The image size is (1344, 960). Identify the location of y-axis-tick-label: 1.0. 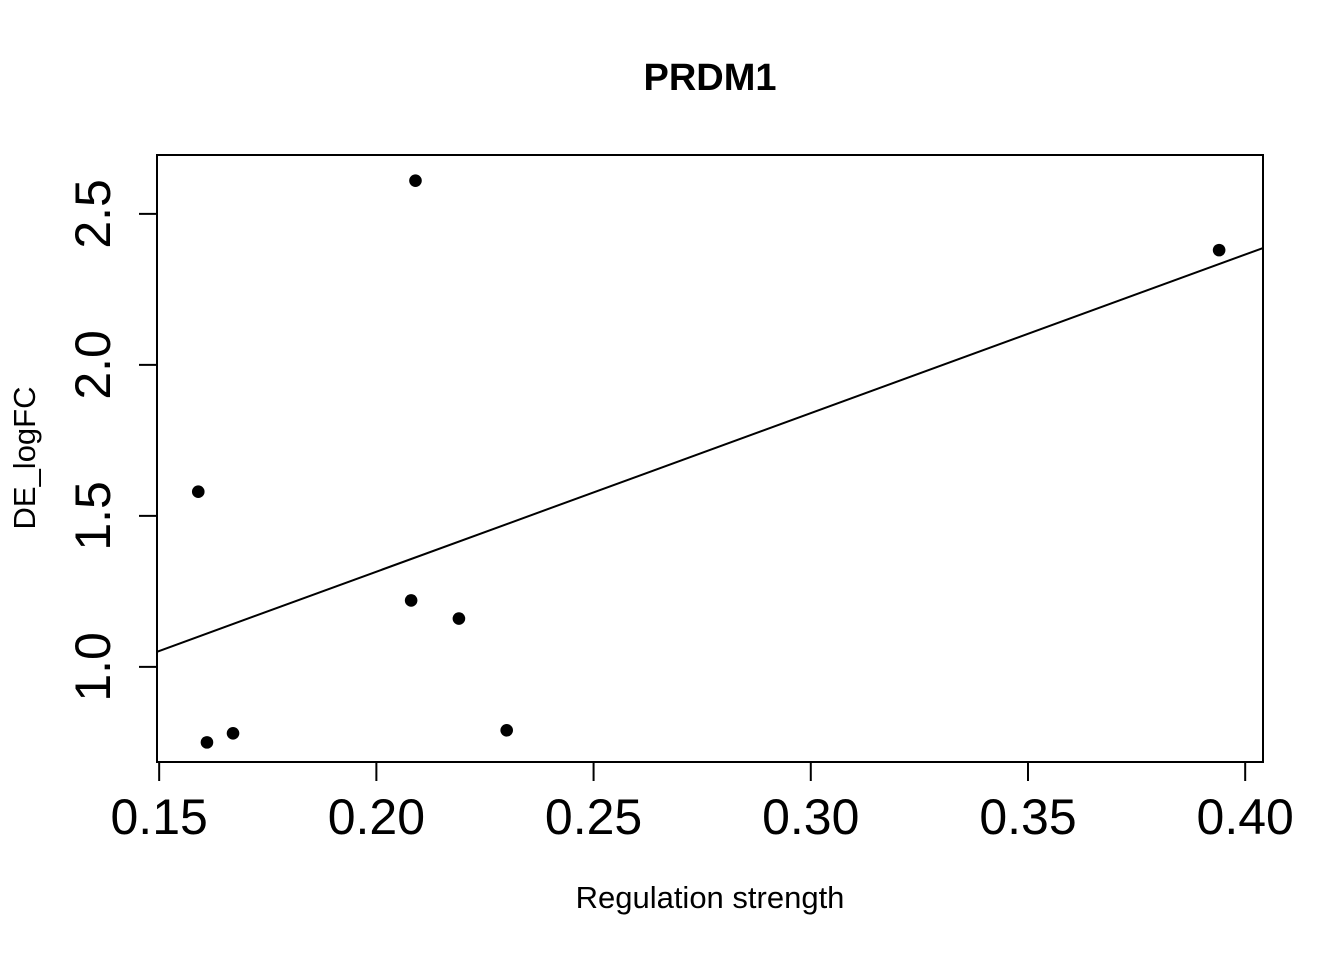
(93, 667).